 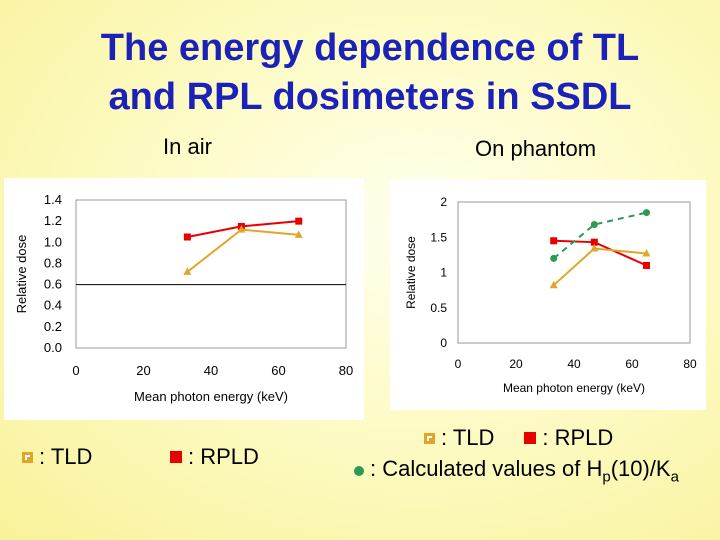 What do you see at coordinates (53, 199) in the screenshot?
I see `y-tick-label: 1.4` at bounding box center [53, 199].